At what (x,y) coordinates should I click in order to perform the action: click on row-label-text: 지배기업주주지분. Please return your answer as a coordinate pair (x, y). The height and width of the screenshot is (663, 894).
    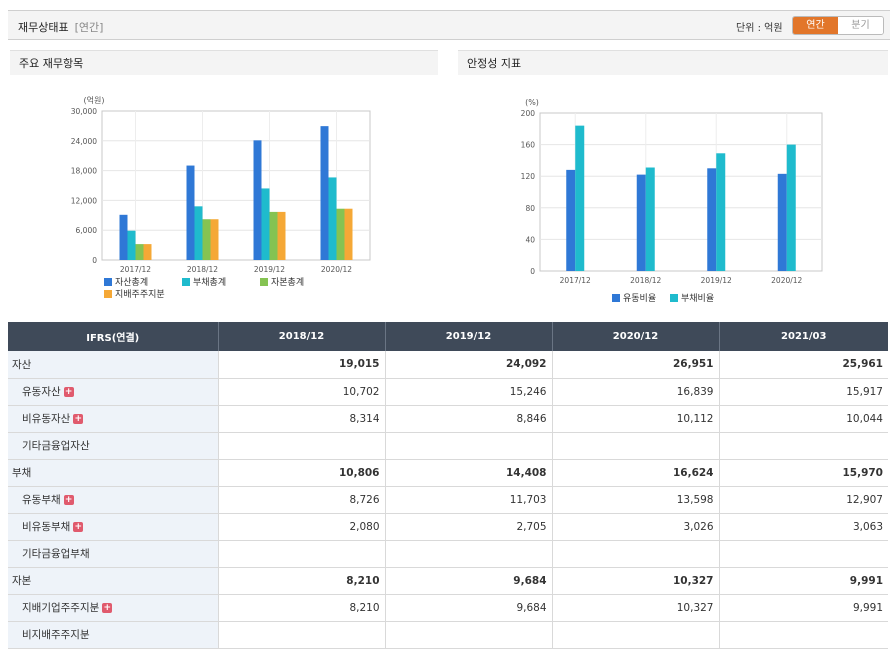
    Looking at the image, I should click on (61, 608).